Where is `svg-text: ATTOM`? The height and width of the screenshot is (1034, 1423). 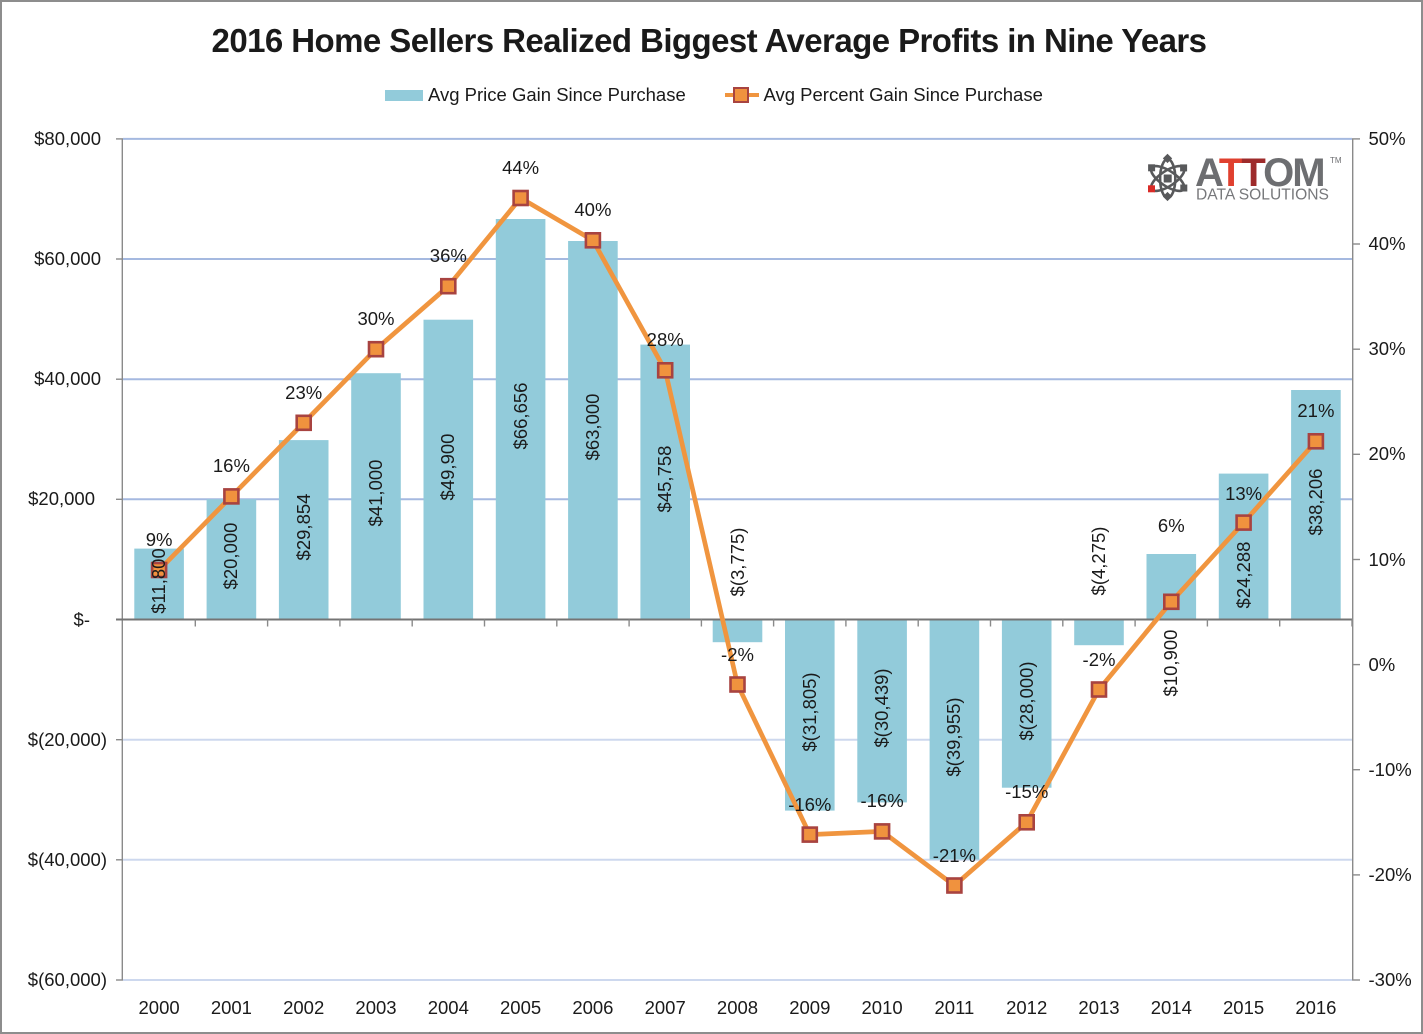 svg-text: ATTOM is located at coordinates (1259, 173).